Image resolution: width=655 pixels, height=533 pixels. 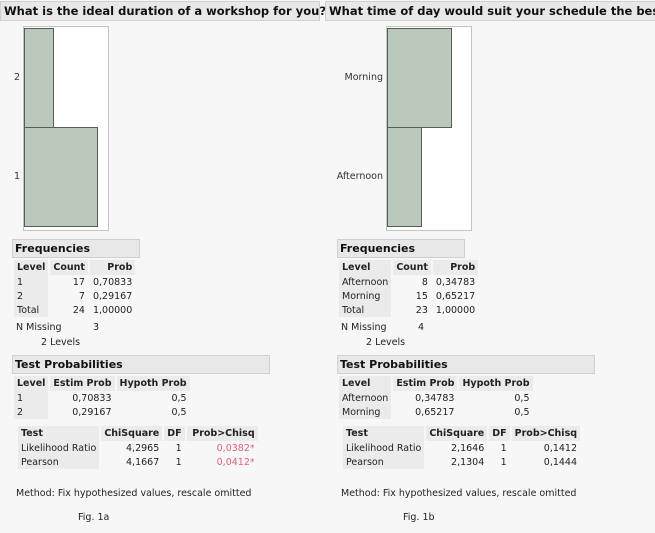 What do you see at coordinates (363, 77) in the screenshot?
I see `level-label: Morning` at bounding box center [363, 77].